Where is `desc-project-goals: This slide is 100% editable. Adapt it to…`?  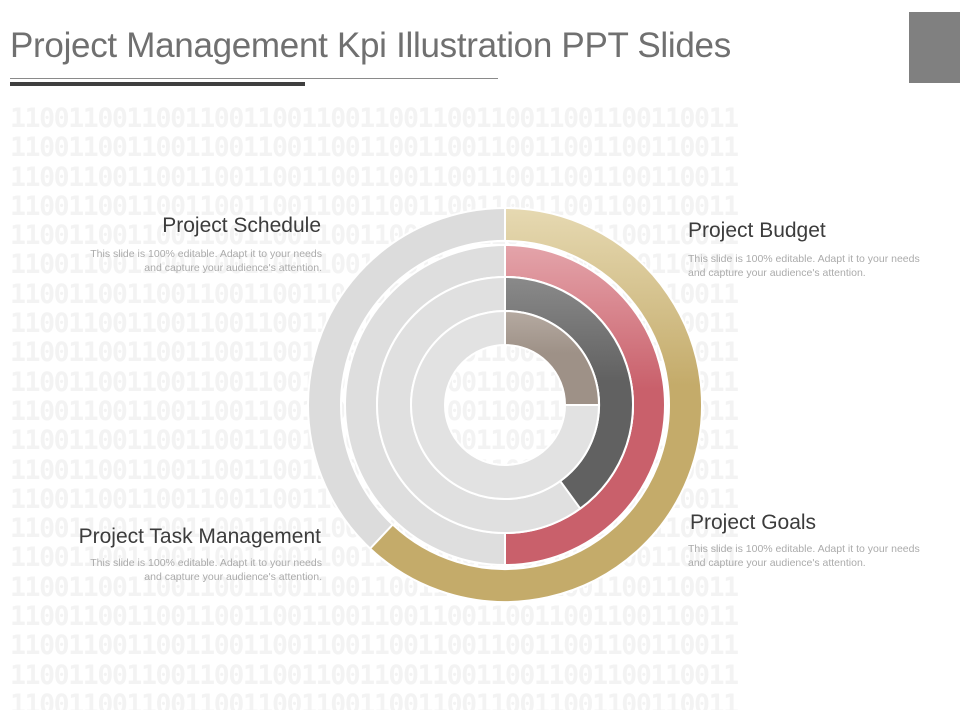 desc-project-goals: This slide is 100% editable. Adapt it to… is located at coordinates (804, 556).